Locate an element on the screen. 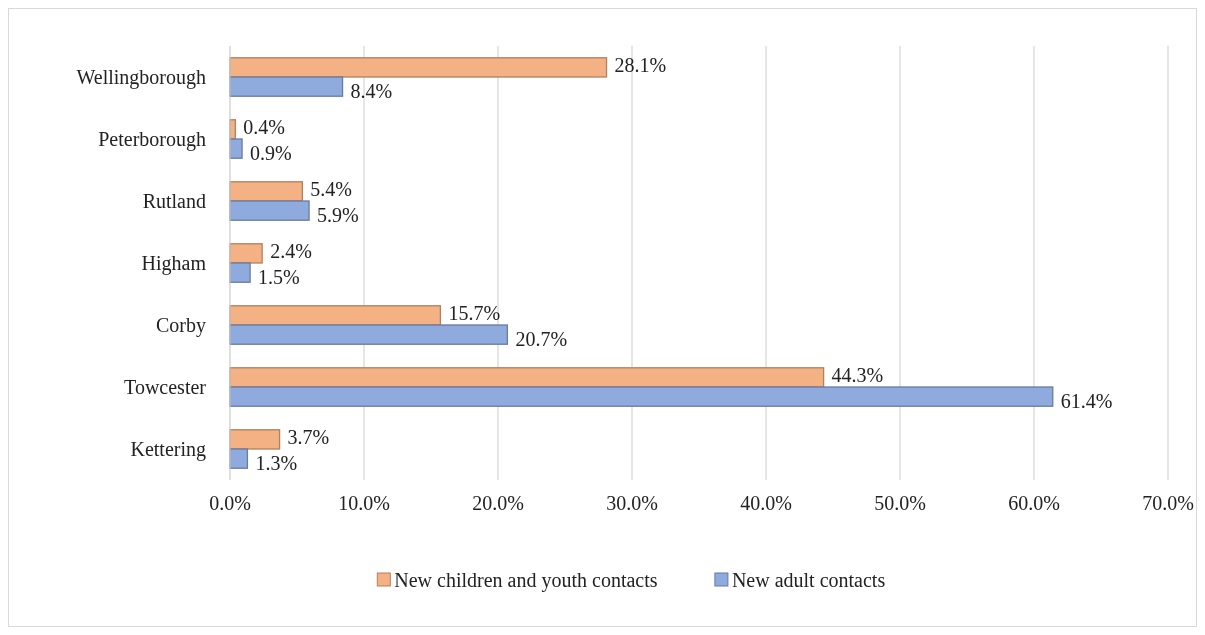  data-label: 20.7% is located at coordinates (541, 338).